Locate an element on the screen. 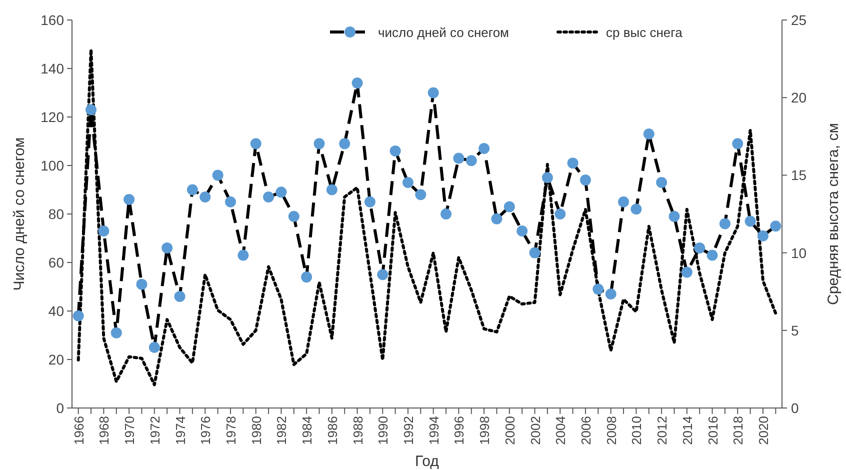 The width and height of the screenshot is (846, 470). x-tick-label: 1992 is located at coordinates (408, 430).